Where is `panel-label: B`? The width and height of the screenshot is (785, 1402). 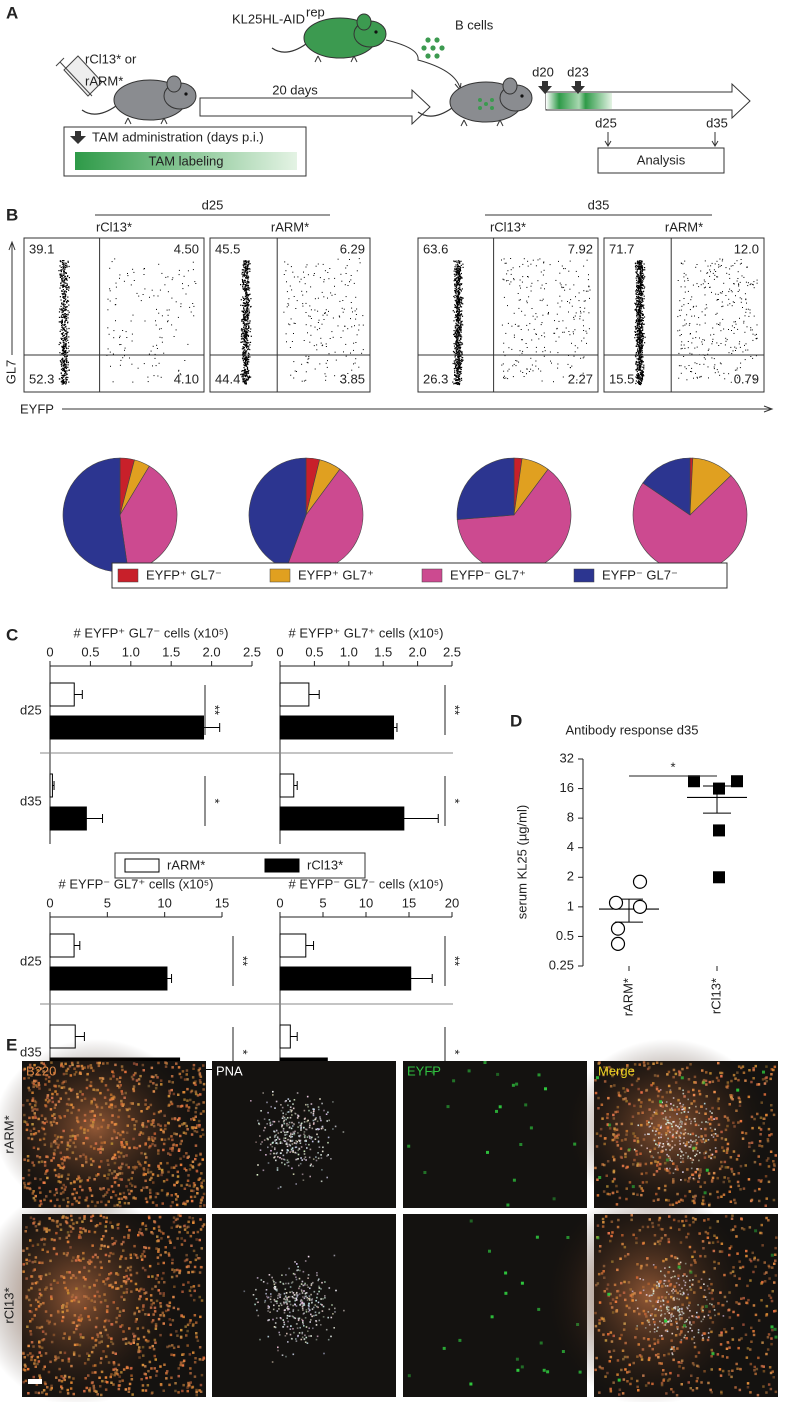 panel-label: B is located at coordinates (12, 214).